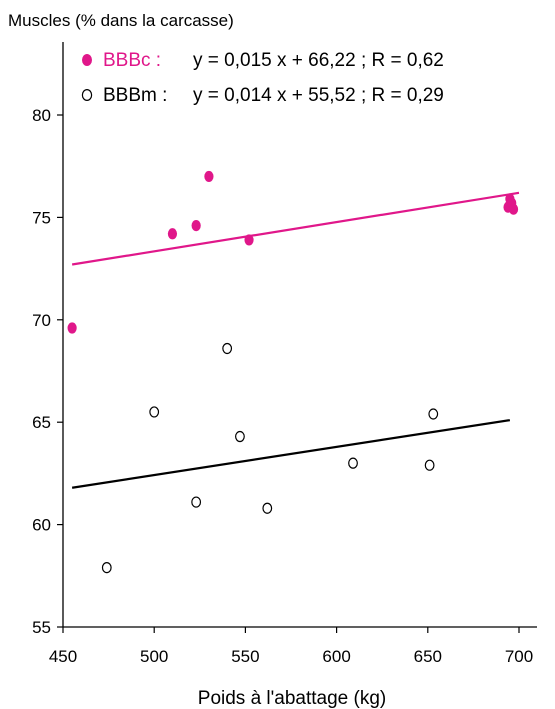 The width and height of the screenshot is (555, 709). Describe the element at coordinates (154, 656) in the screenshot. I see `x-tick-label: 500` at that location.